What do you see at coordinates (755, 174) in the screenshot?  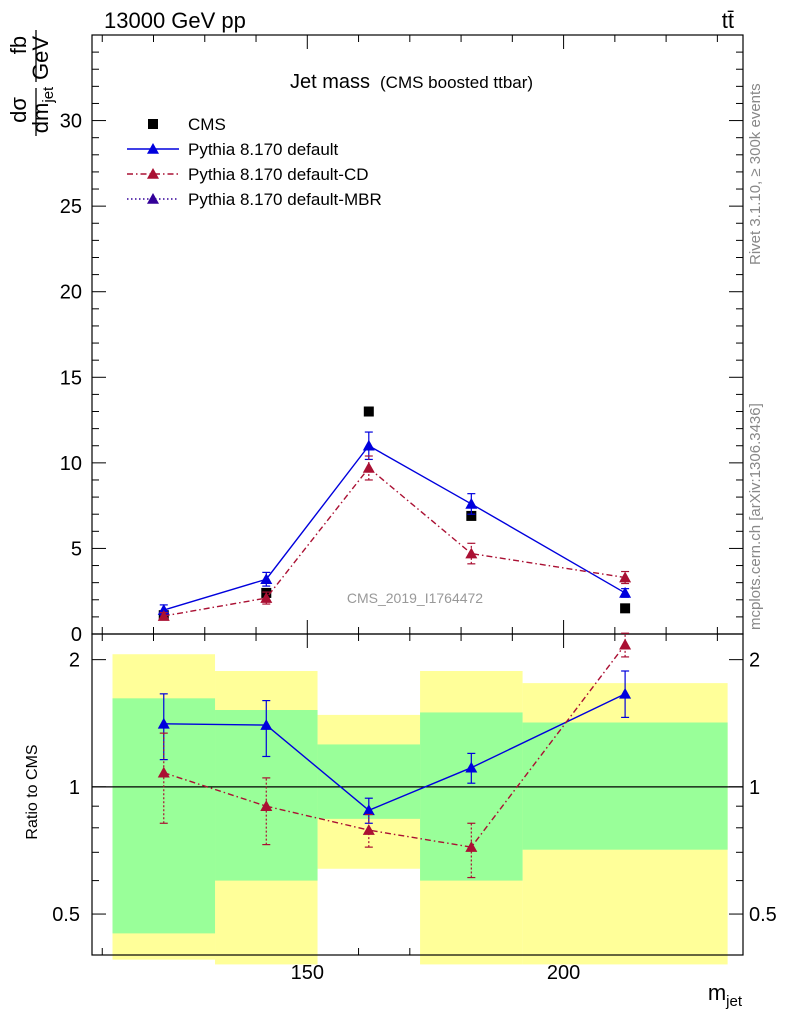 I see `rivet-label: Rivet 3.1.10, ≥ 300k events` at bounding box center [755, 174].